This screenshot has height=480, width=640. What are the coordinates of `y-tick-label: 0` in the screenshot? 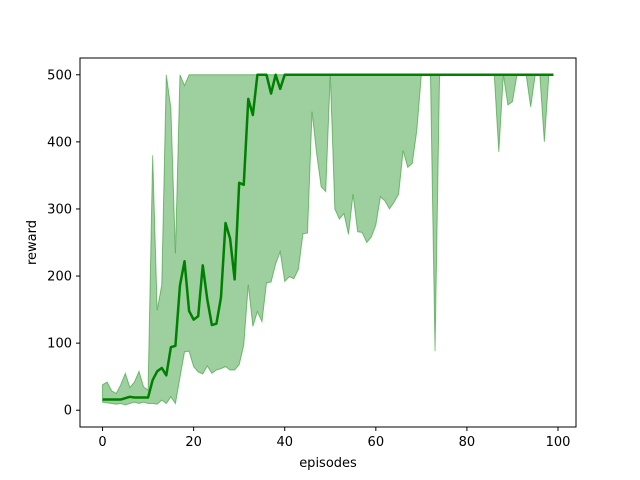 It's located at (68, 411).